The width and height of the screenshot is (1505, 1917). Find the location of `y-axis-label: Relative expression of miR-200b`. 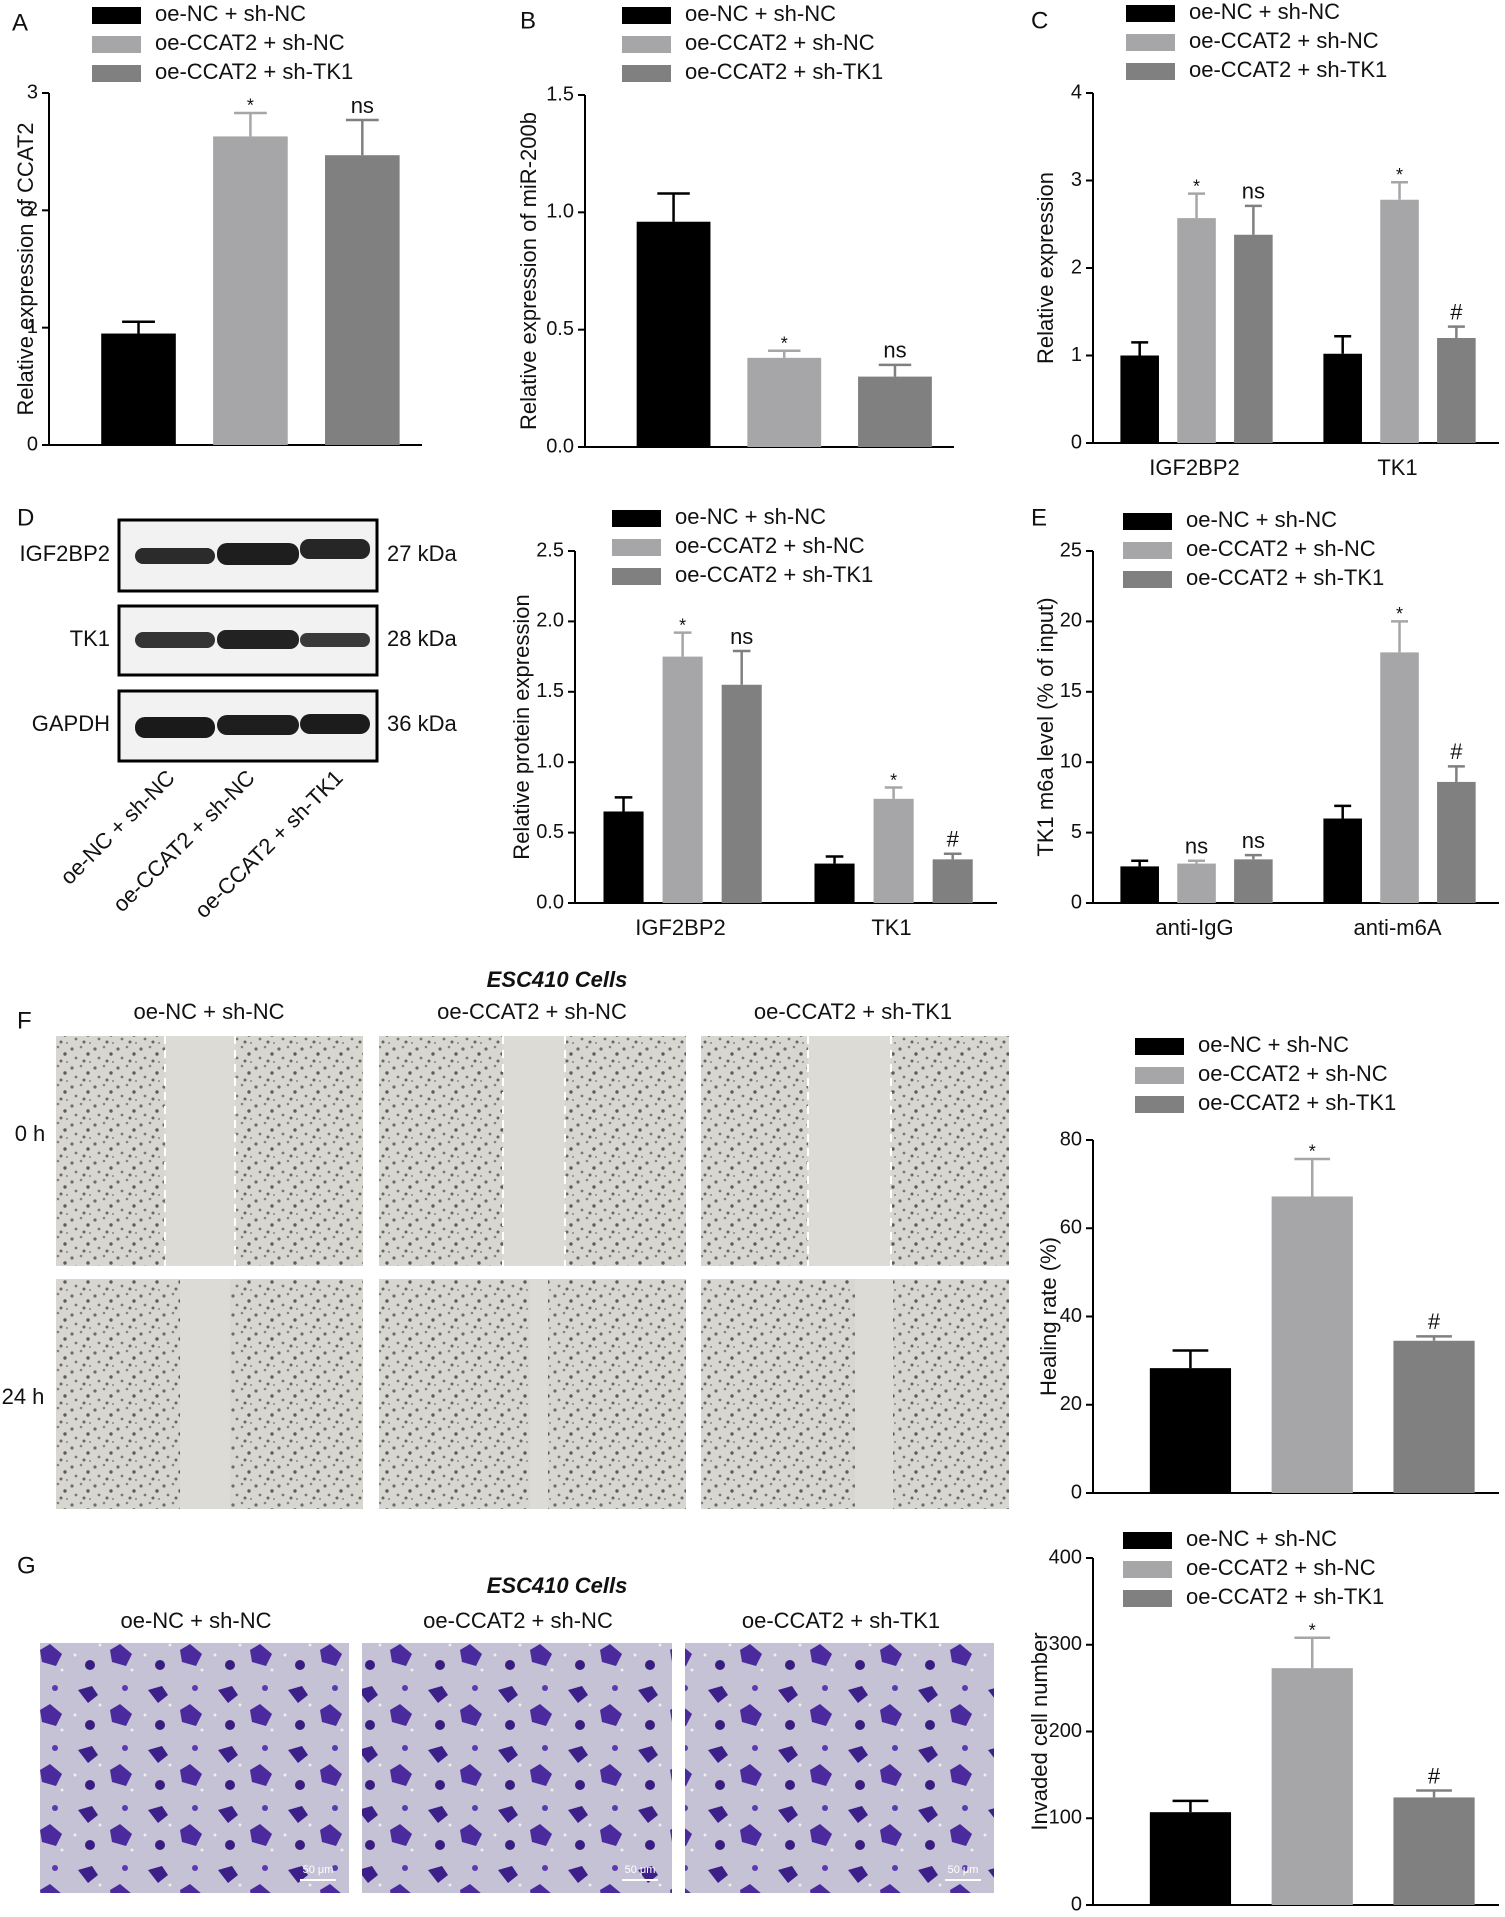

y-axis-label: Relative expression of miR-200b is located at coordinates (528, 271).